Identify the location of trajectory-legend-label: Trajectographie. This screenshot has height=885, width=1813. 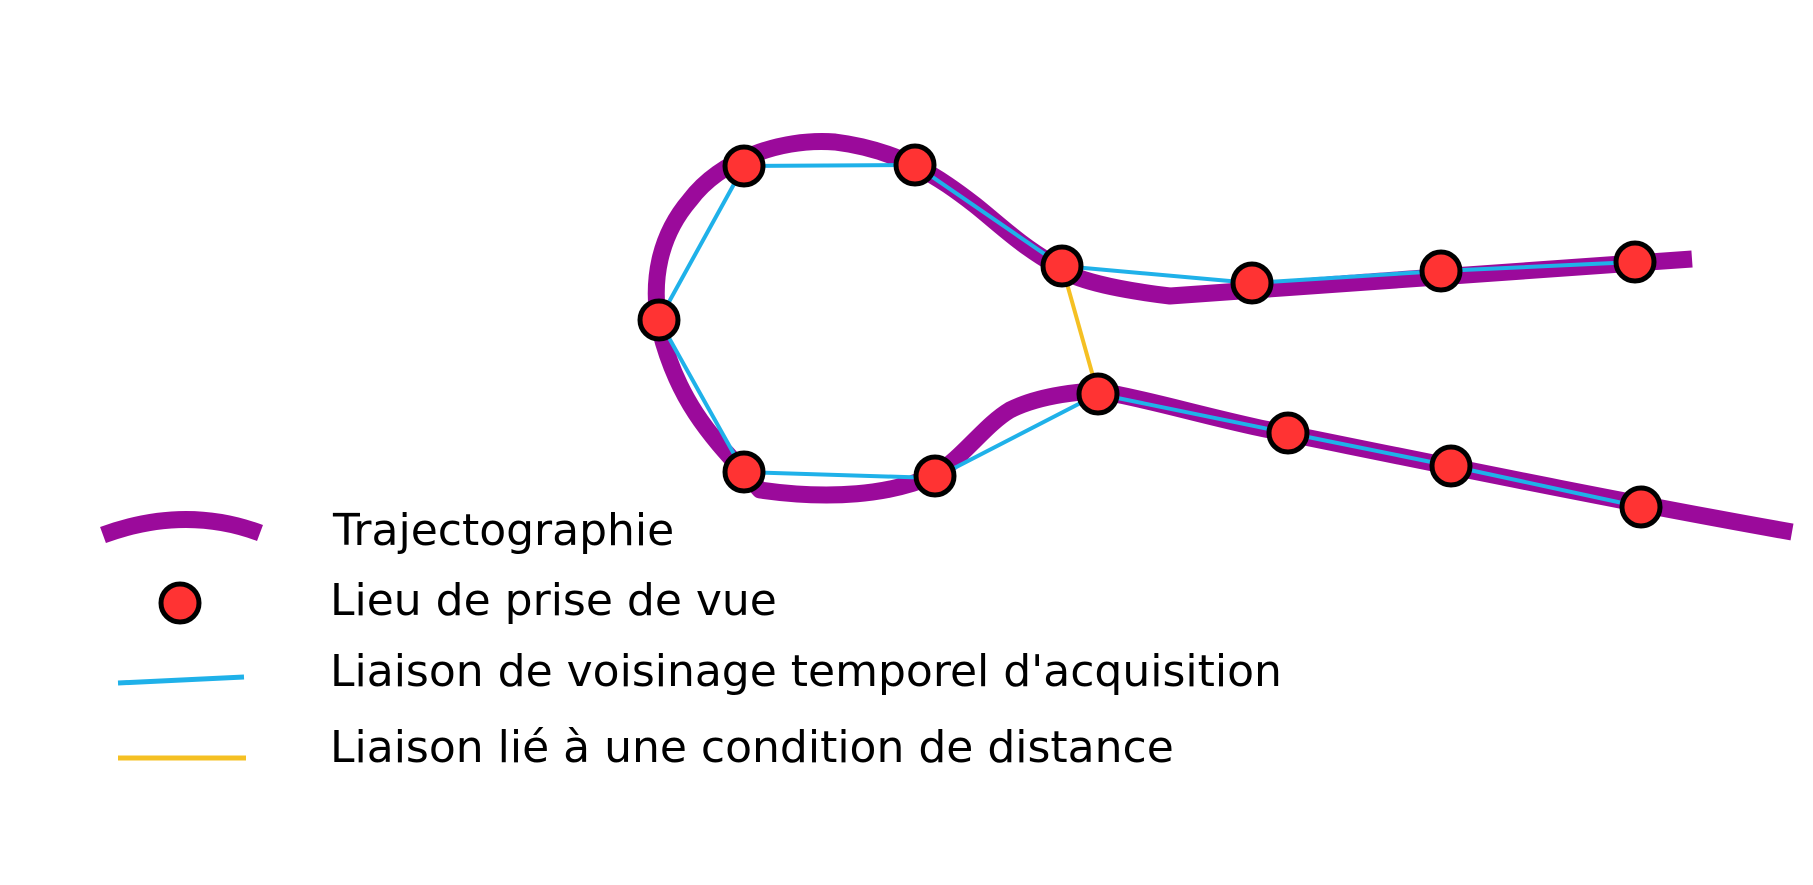
(503, 530).